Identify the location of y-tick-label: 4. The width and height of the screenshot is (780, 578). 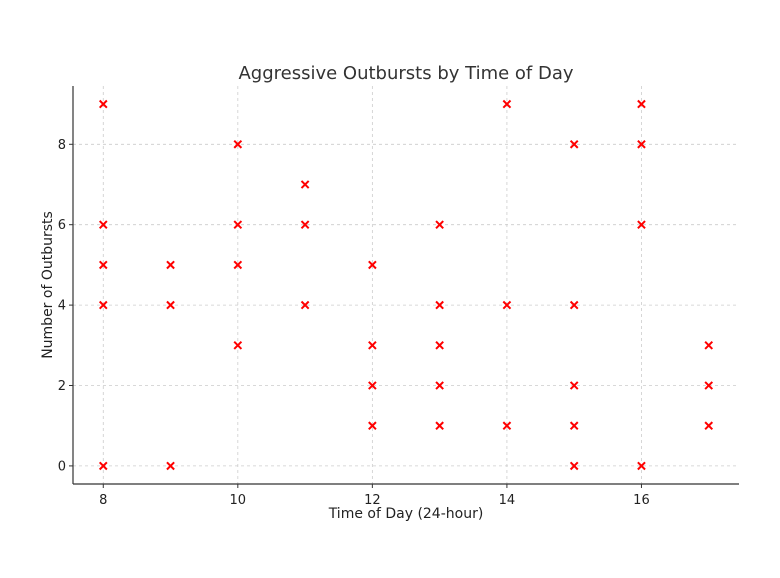
(62, 306).